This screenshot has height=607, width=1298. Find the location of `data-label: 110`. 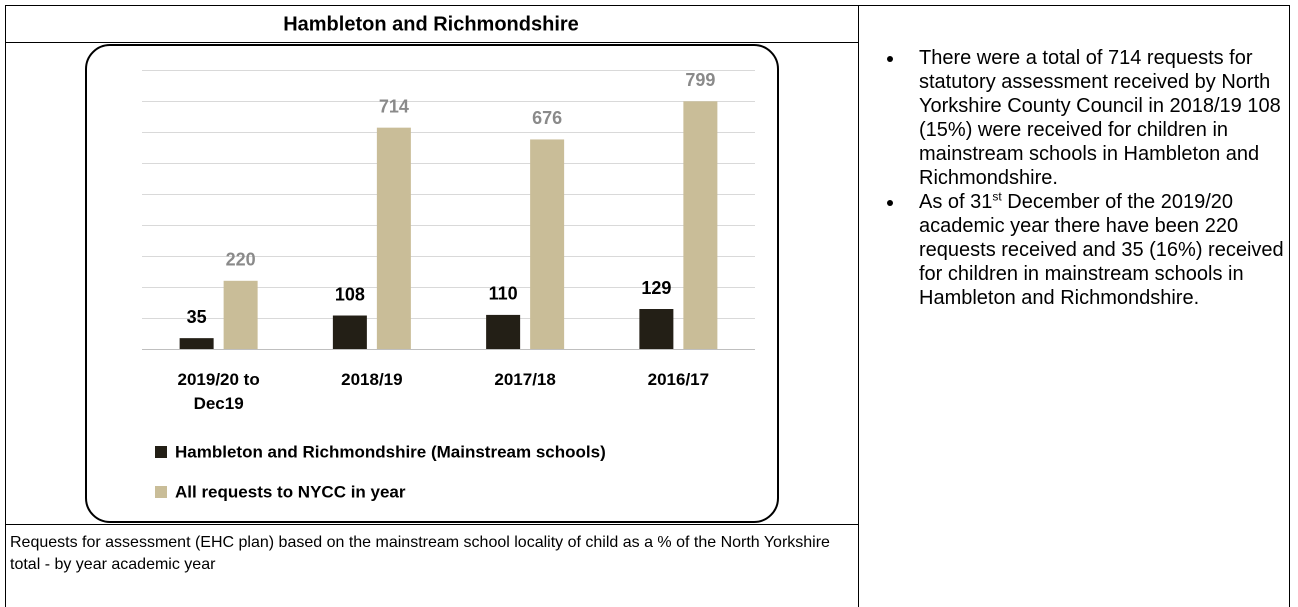

data-label: 110 is located at coordinates (503, 294).